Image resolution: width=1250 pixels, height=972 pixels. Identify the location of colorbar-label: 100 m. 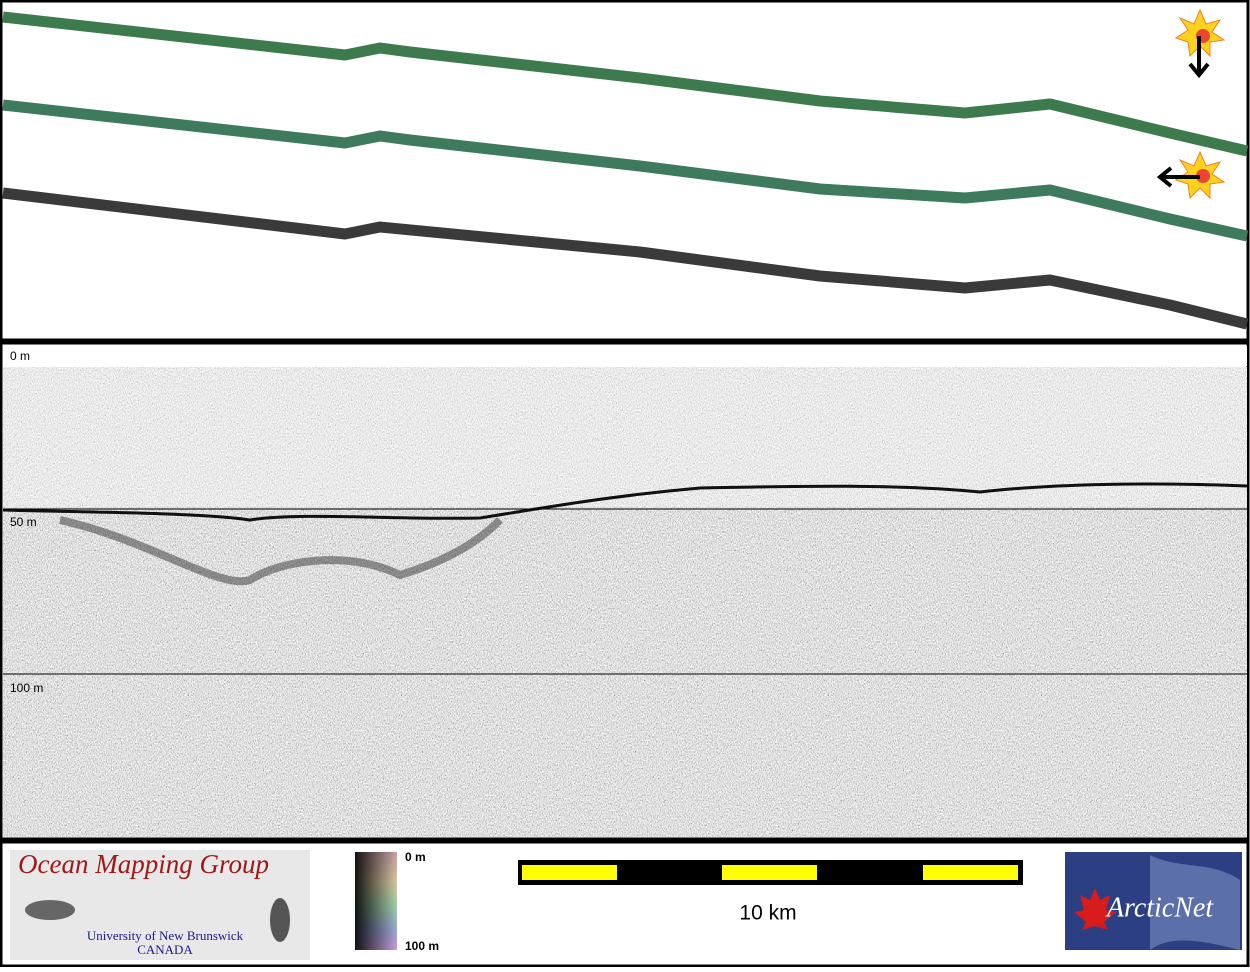
(422, 946).